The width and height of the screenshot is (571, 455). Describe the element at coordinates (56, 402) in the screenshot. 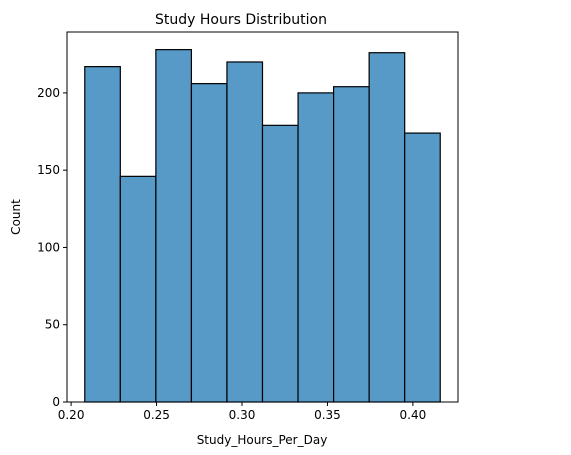

I see `y-tick-label: 0` at that location.